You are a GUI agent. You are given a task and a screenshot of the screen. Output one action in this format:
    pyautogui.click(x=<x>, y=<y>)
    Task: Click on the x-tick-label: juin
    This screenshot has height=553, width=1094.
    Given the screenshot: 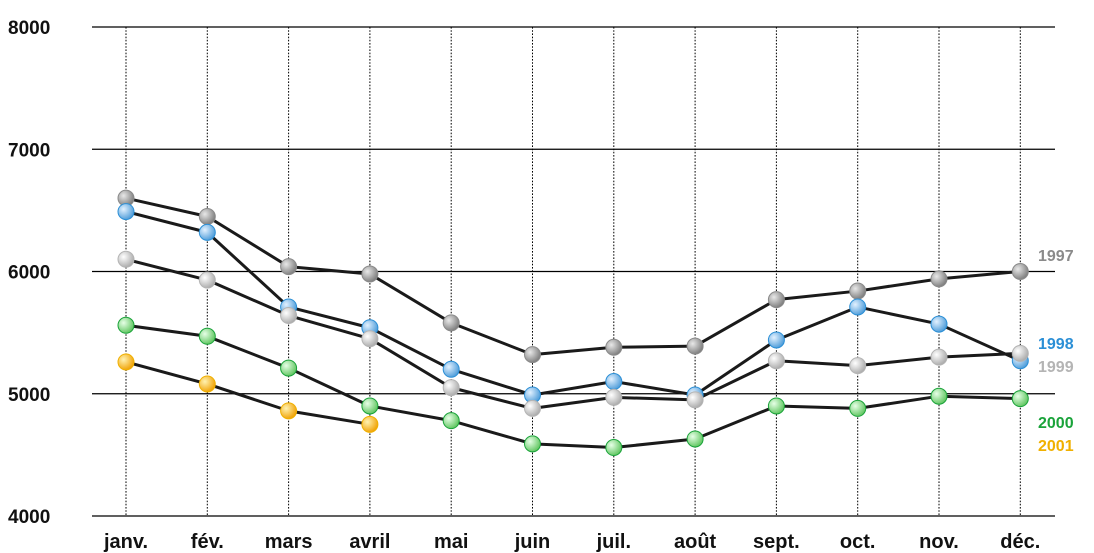 What is the action you would take?
    pyautogui.click(x=532, y=542)
    